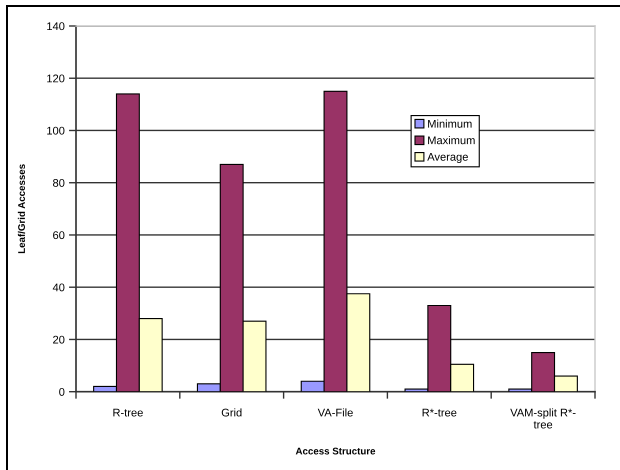 Image resolution: width=620 pixels, height=470 pixels. Describe the element at coordinates (336, 451) in the screenshot. I see `x-axis-title: Access Structure` at that location.